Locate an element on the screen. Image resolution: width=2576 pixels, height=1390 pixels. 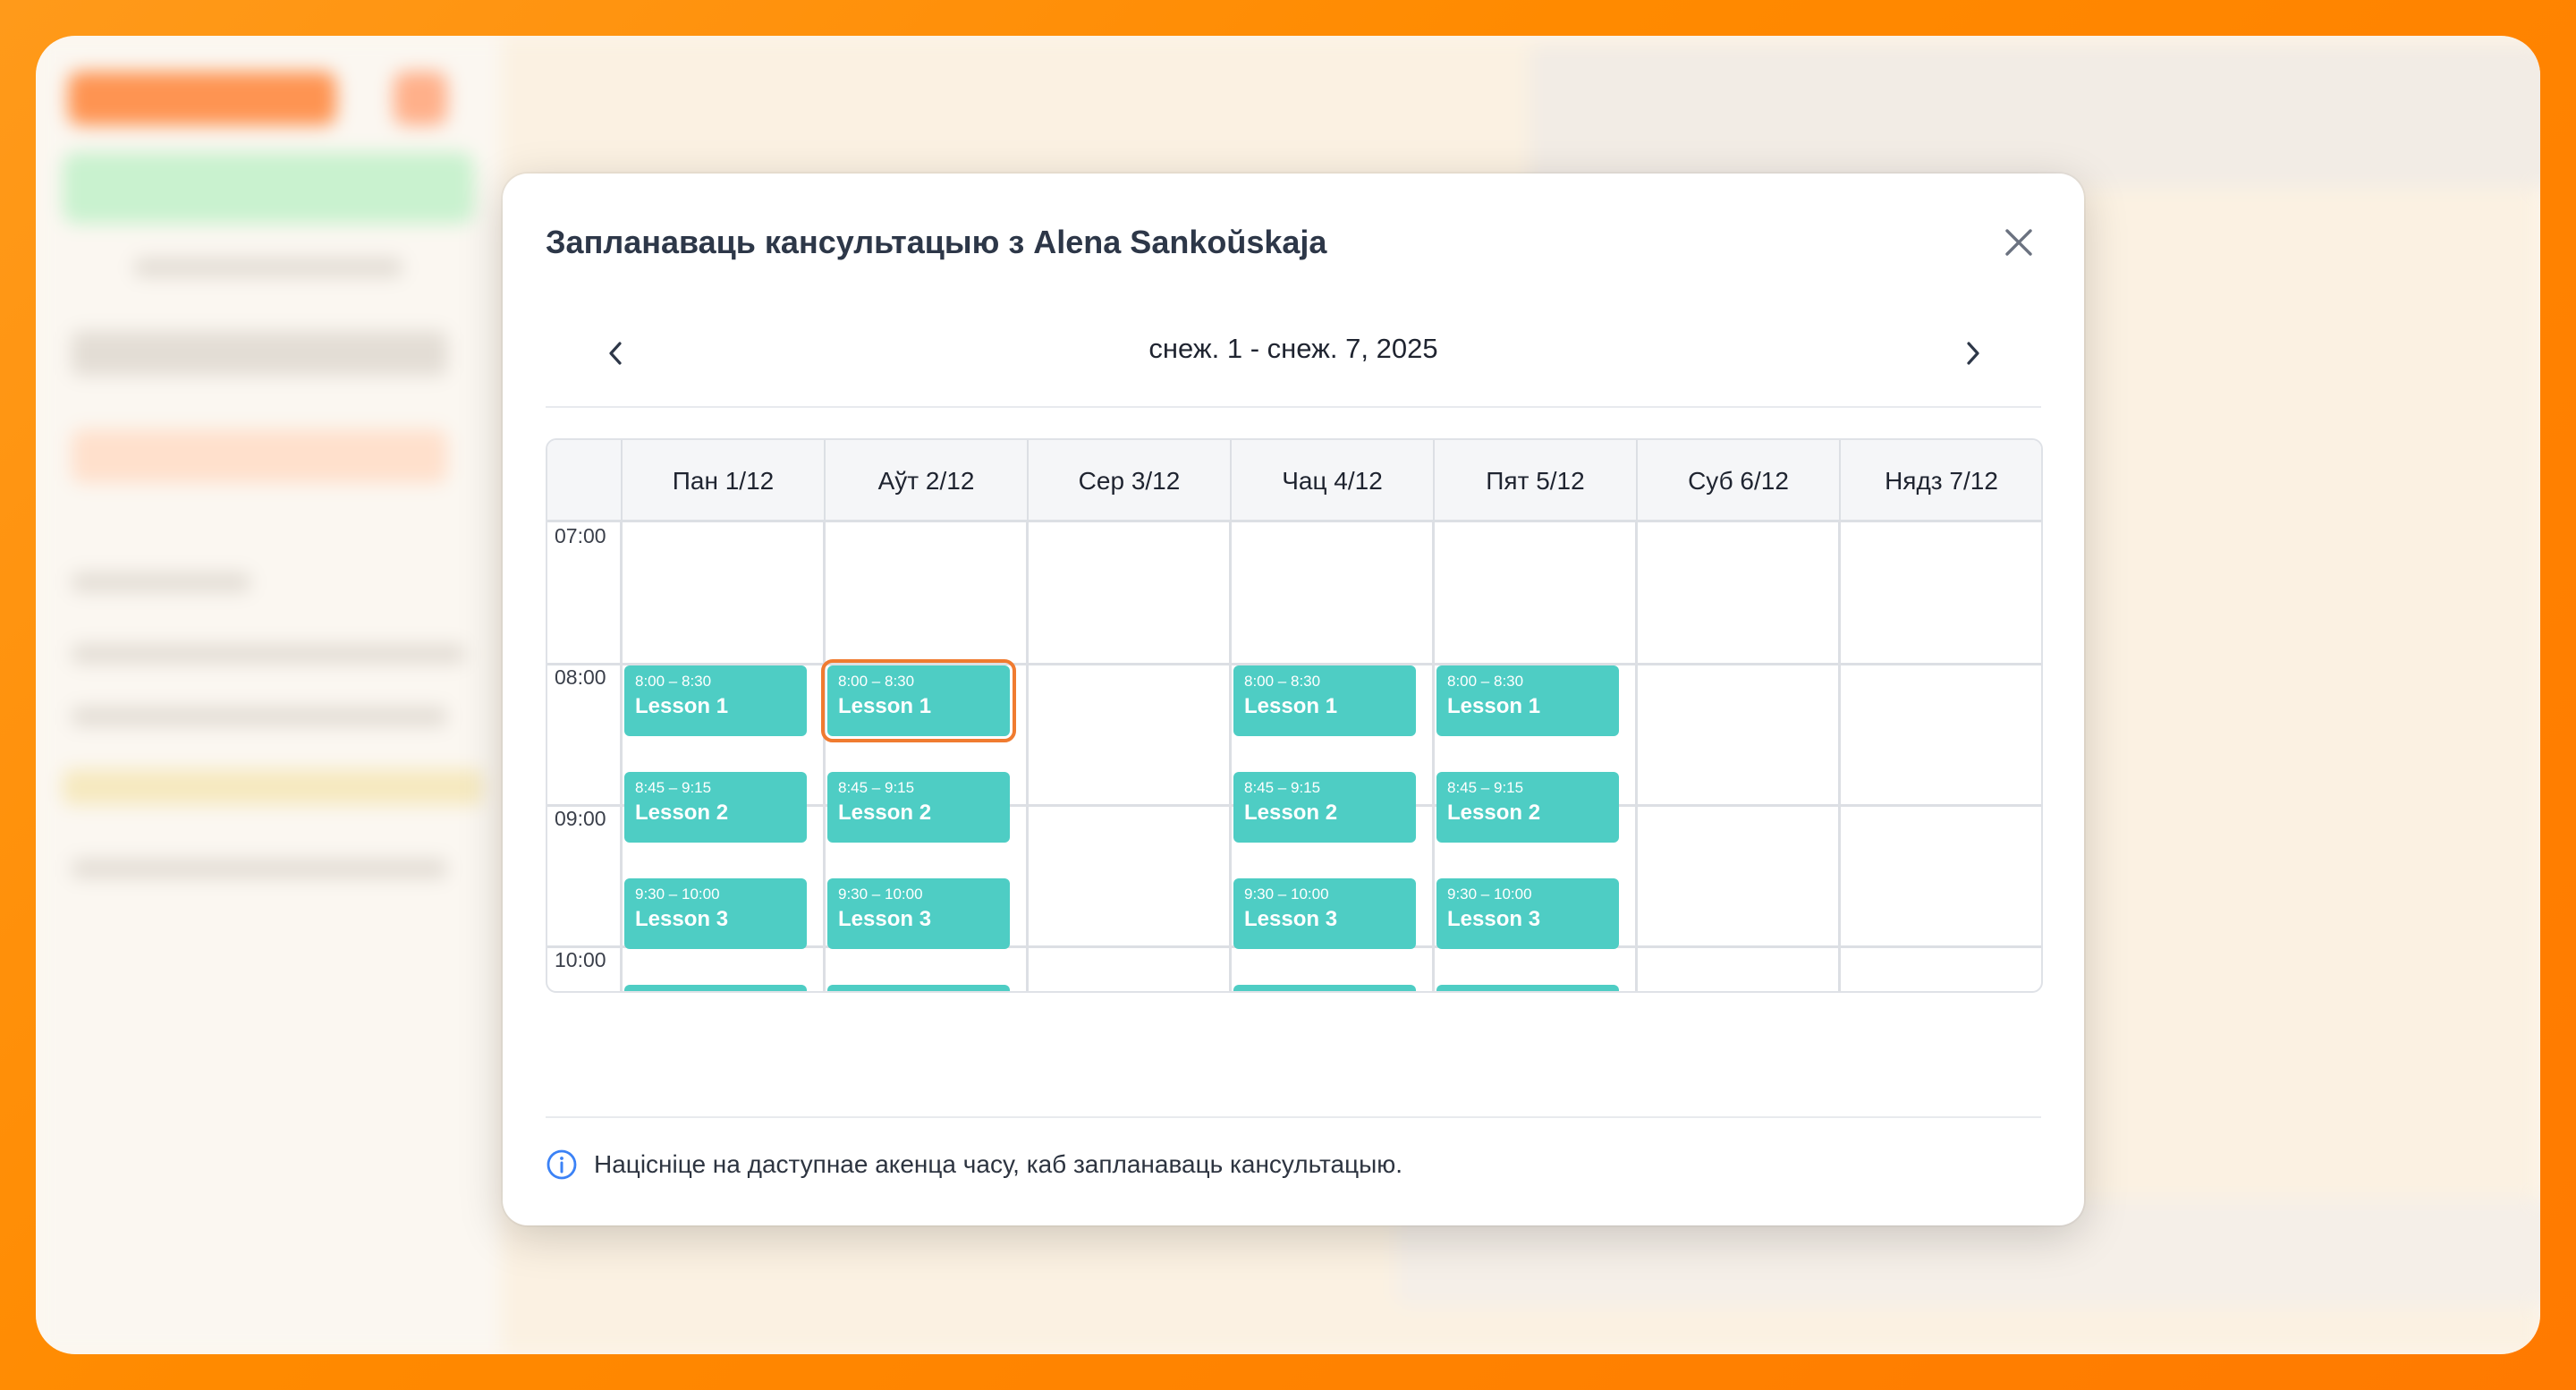
bg-orange-row is located at coordinates (259, 456).